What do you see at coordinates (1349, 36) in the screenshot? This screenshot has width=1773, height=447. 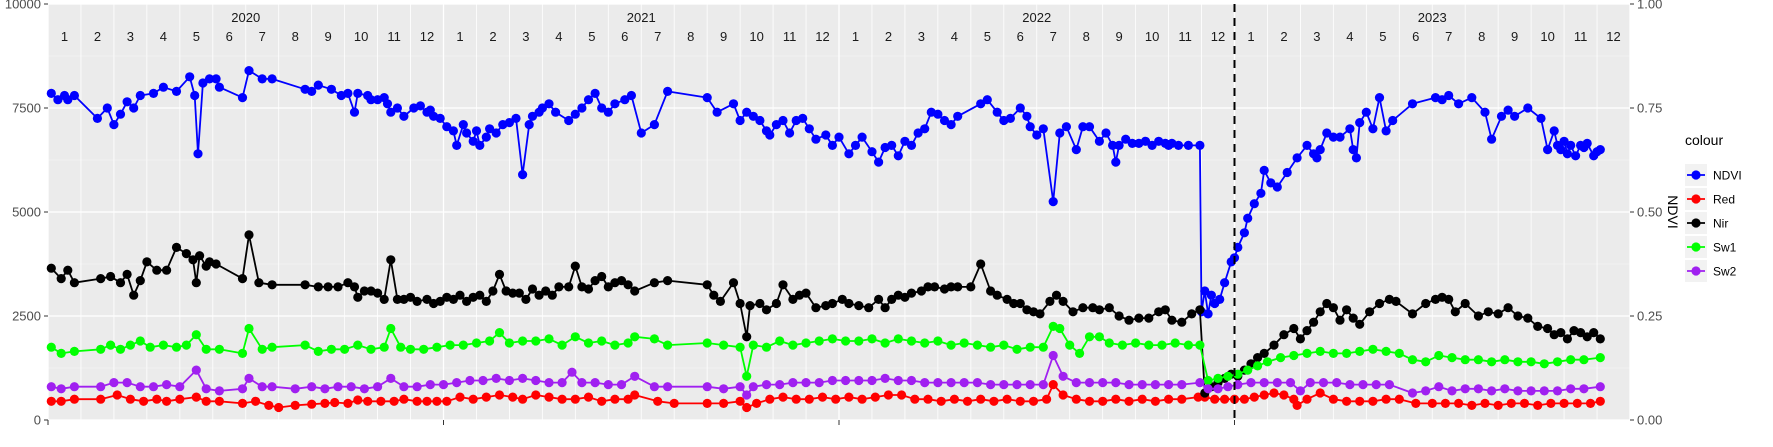 I see `month-label: 4` at bounding box center [1349, 36].